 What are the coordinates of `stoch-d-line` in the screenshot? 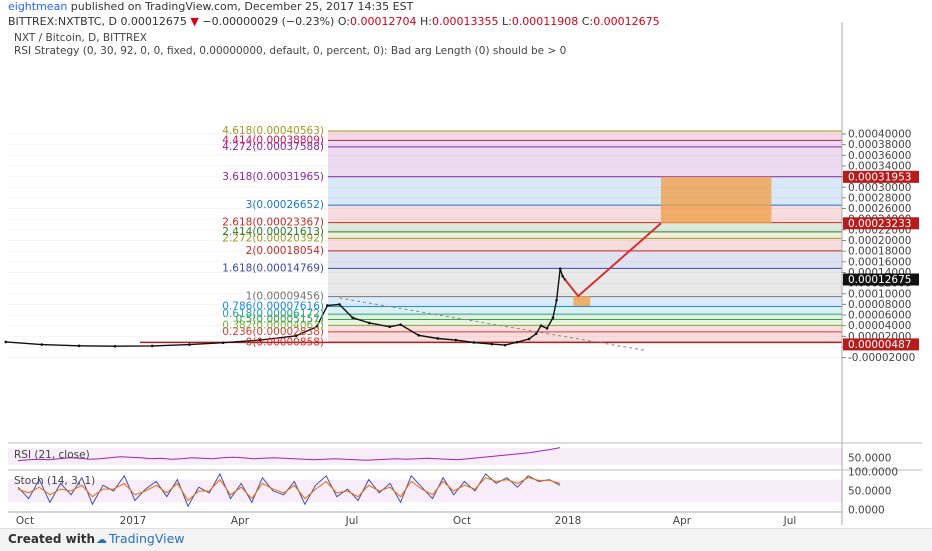 It's located at (289, 489).